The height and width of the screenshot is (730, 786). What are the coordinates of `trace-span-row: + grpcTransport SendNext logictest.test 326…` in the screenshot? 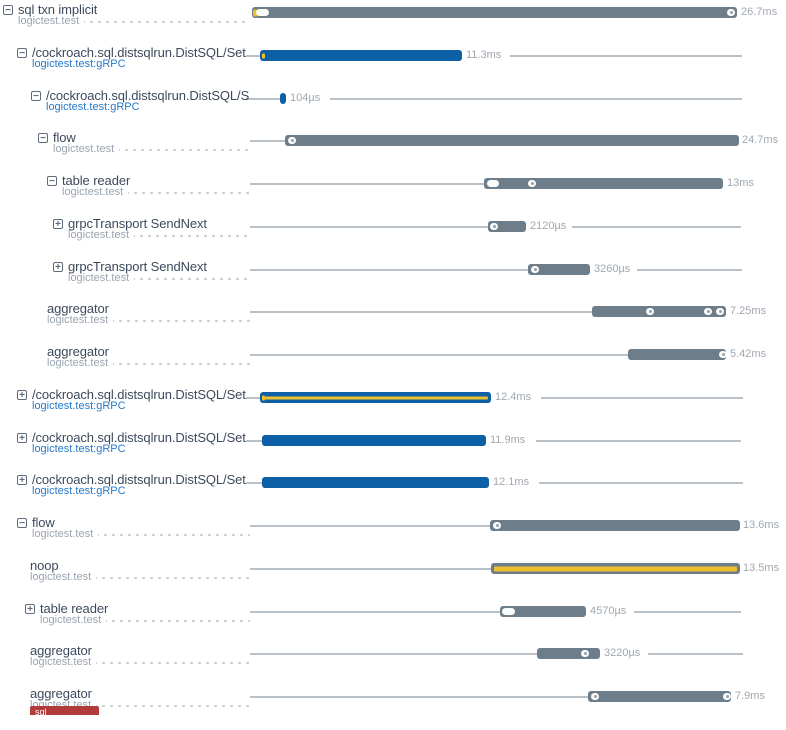 It's located at (393, 281).